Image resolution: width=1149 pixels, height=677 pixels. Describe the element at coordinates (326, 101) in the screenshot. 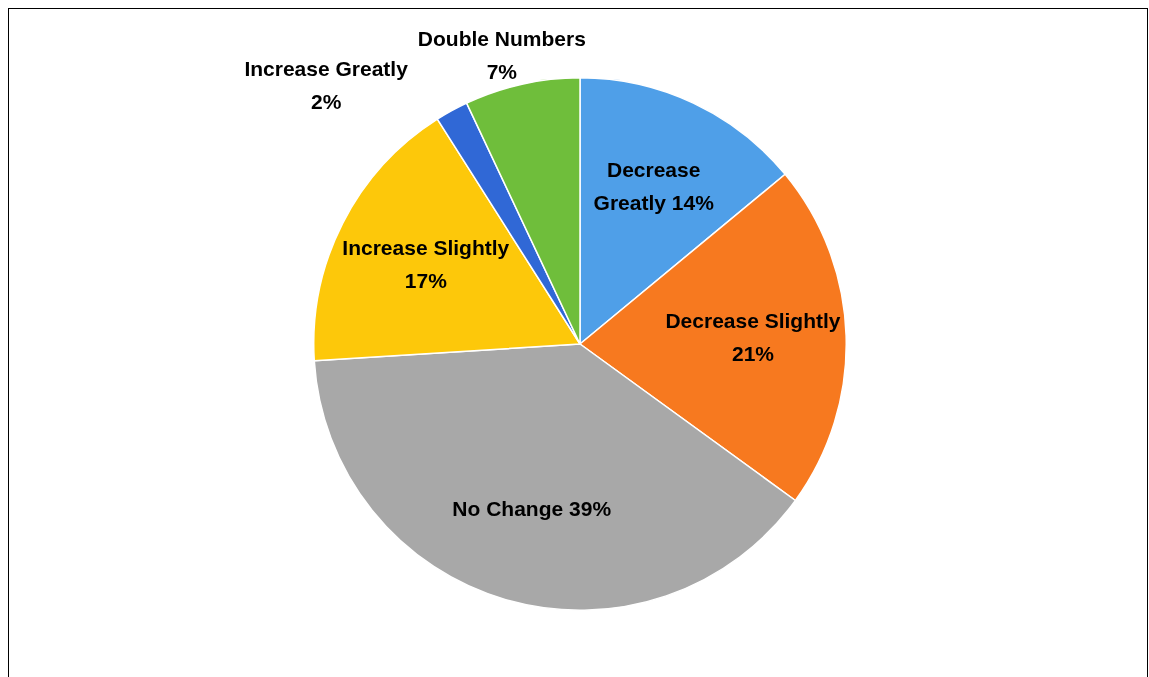

I see `data-label: 2%` at that location.